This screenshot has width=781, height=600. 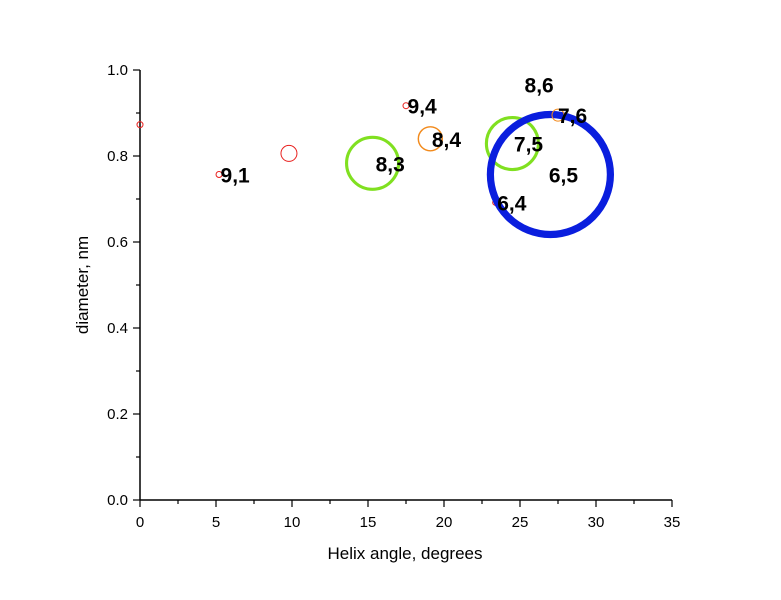 I want to click on y-tick-label: 0.4, so click(x=117, y=328).